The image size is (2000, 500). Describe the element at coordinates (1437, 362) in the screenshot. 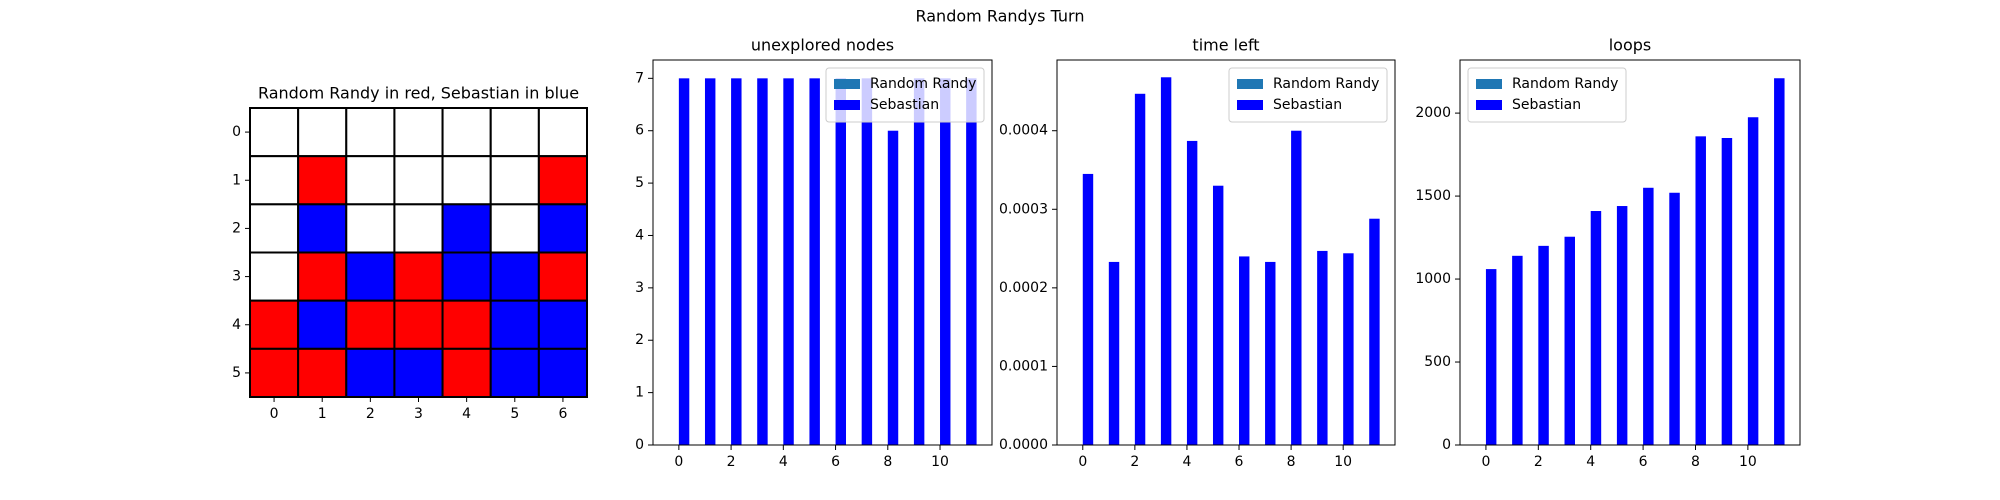

I see `y-tick-label: 500` at that location.